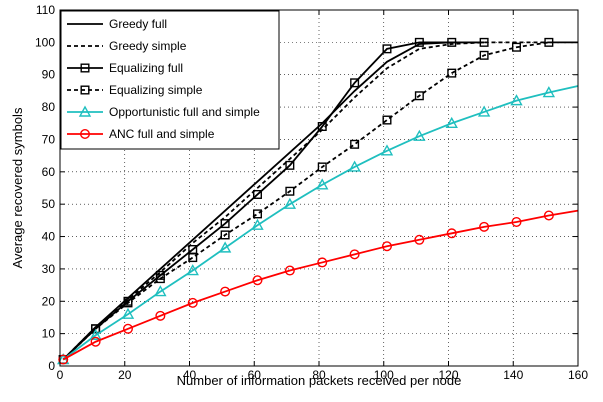 This screenshot has height=402, width=603. I want to click on x-tick-label: 80, so click(319, 375).